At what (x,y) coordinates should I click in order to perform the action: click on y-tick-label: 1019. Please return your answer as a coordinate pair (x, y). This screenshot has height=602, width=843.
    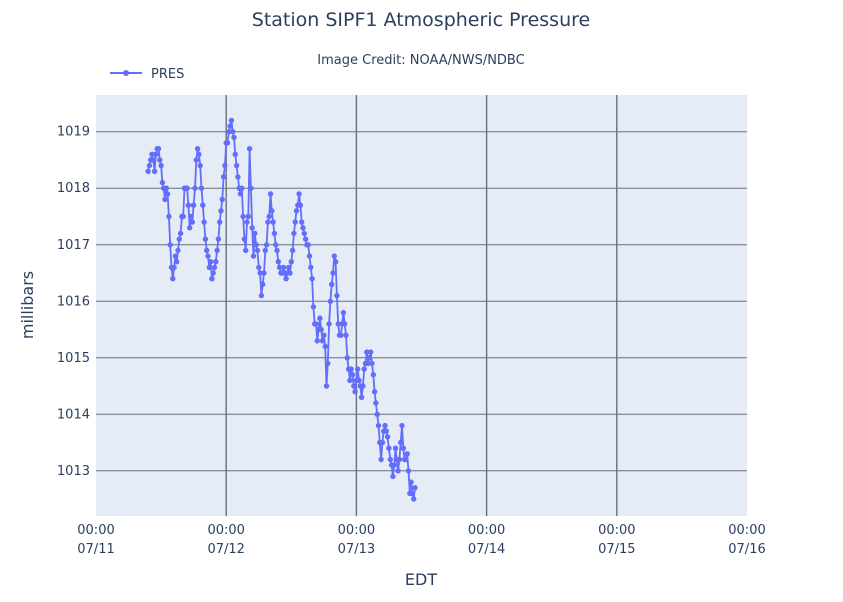
    Looking at the image, I should click on (73, 132).